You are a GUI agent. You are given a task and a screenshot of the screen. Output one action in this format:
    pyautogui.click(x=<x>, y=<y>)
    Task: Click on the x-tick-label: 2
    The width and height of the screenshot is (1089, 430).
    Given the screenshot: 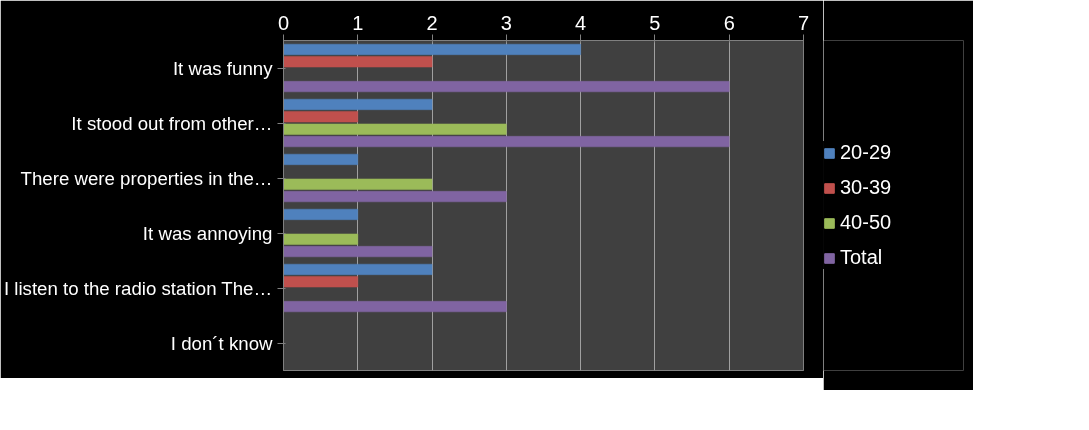 What is the action you would take?
    pyautogui.click(x=432, y=22)
    